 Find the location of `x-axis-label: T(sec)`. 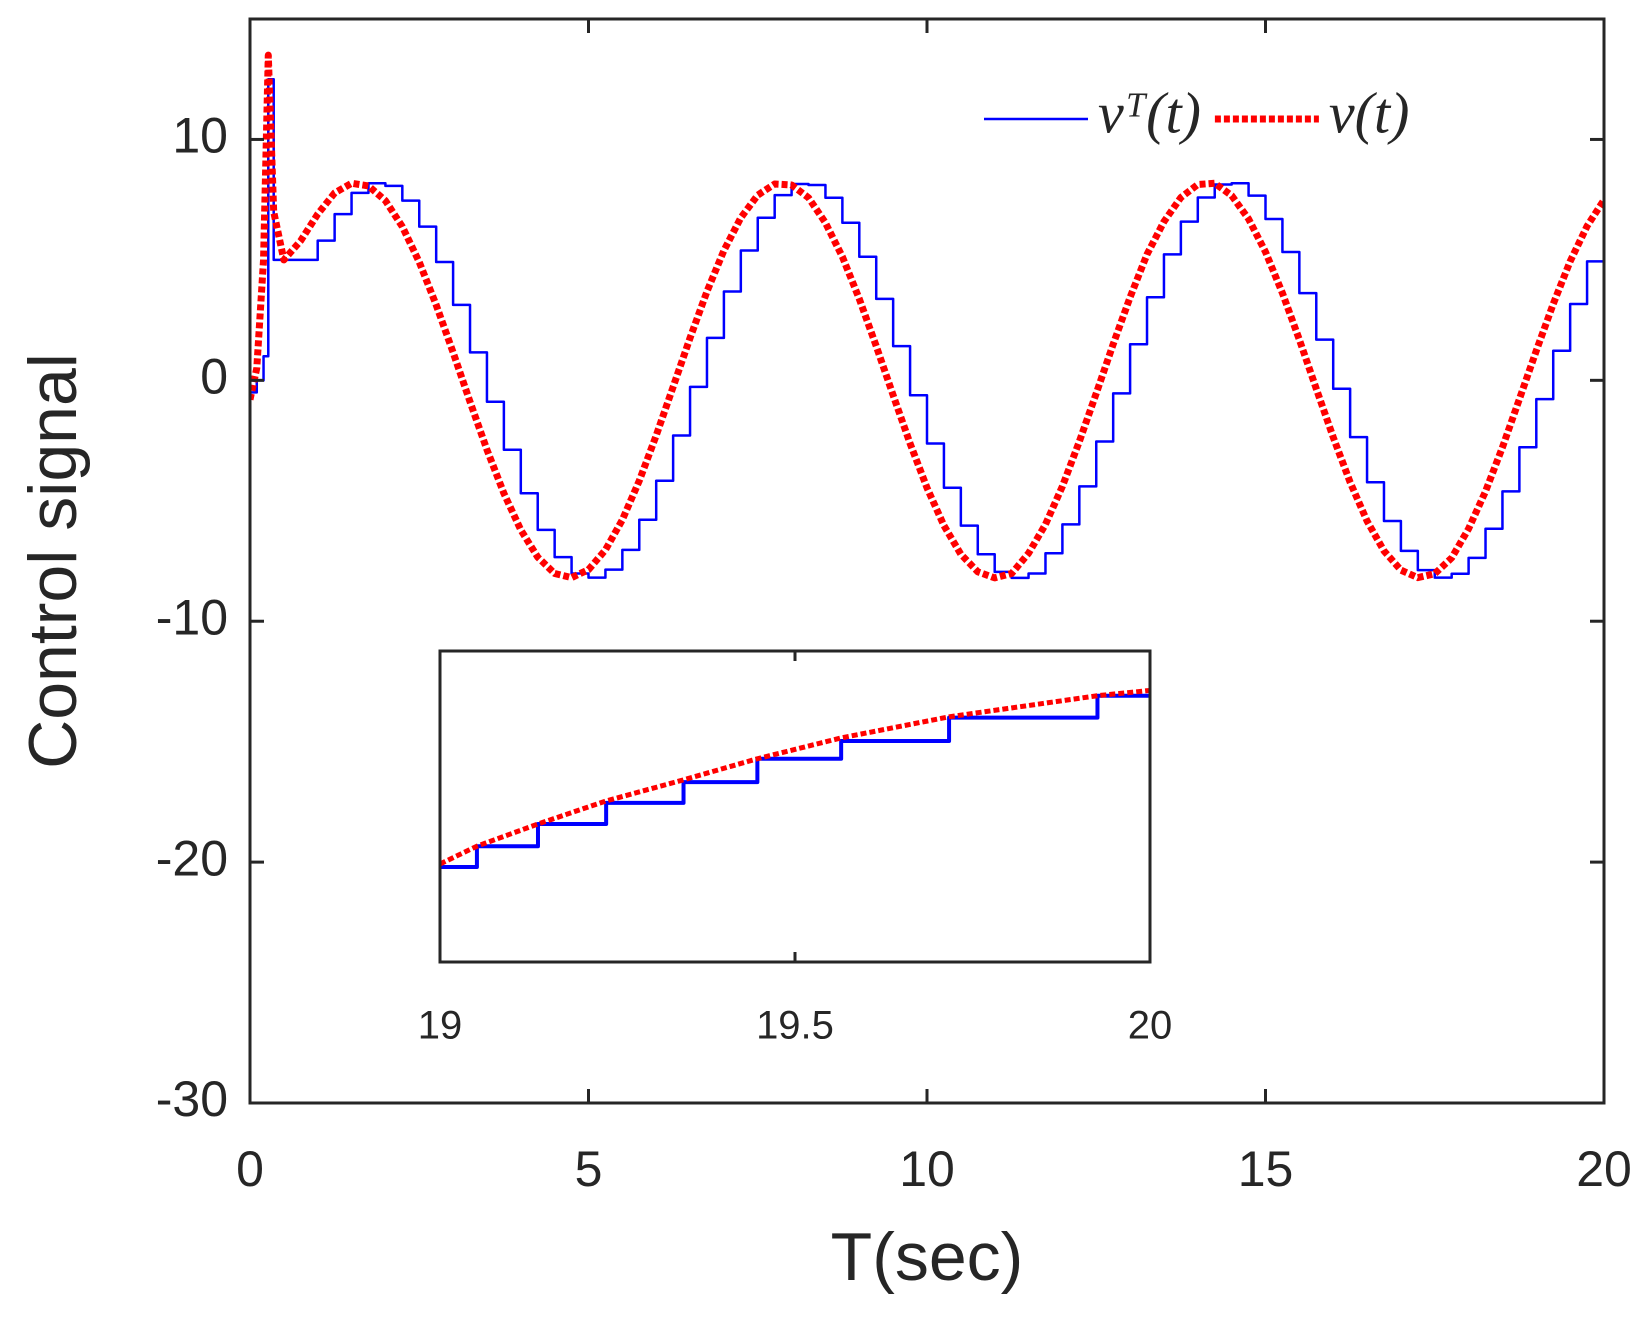

x-axis-label: T(sec) is located at coordinates (927, 1257).